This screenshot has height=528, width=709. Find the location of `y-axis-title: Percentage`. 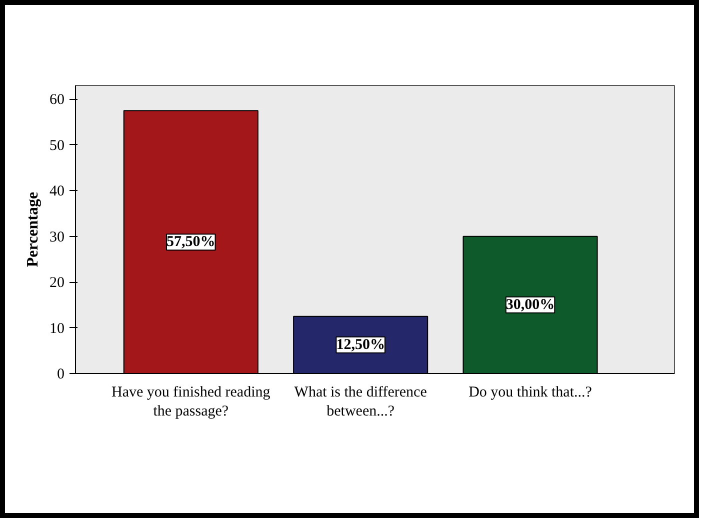

y-axis-title: Percentage is located at coordinates (33, 230).